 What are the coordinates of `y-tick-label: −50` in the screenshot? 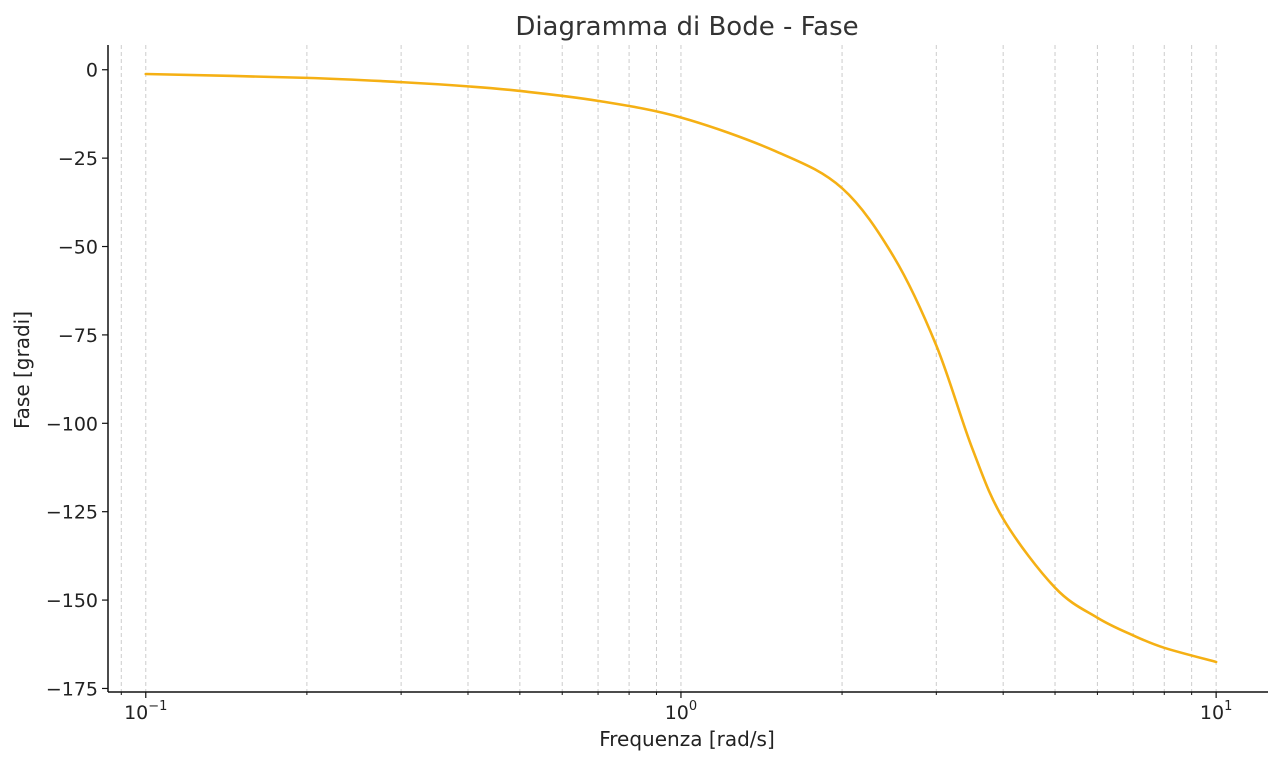 It's located at (78, 248).